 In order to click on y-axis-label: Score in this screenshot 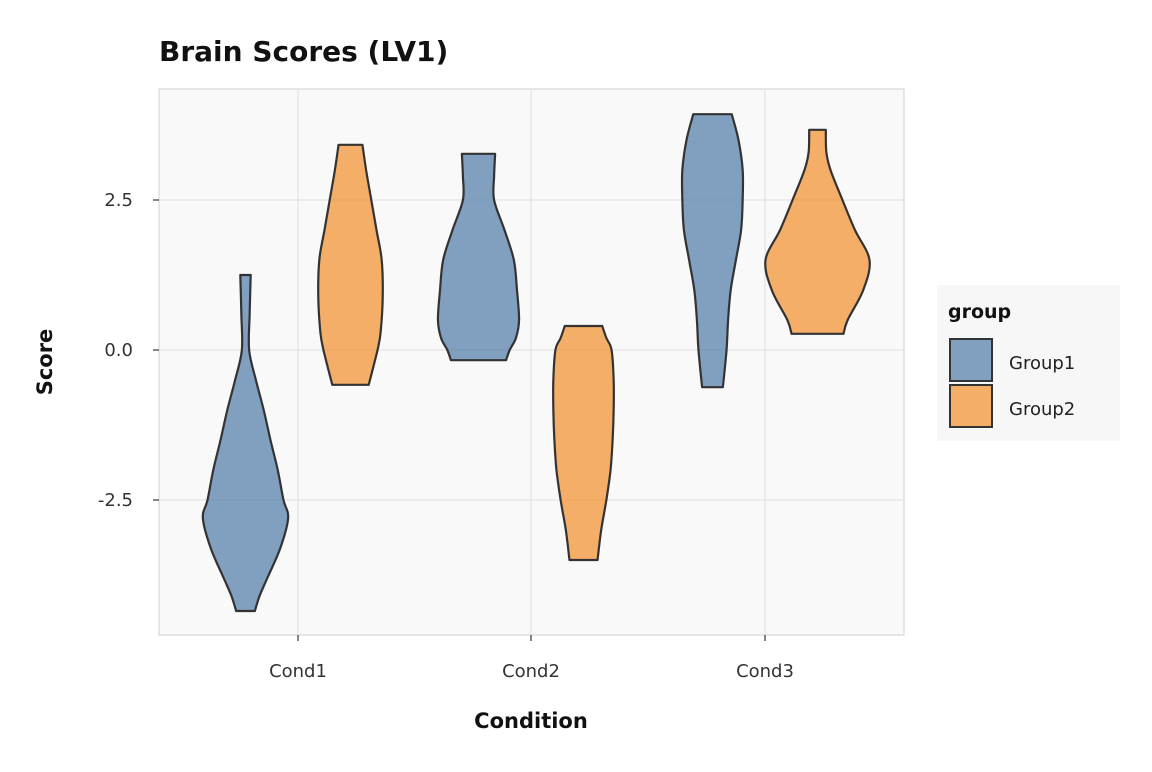, I will do `click(45, 362)`.